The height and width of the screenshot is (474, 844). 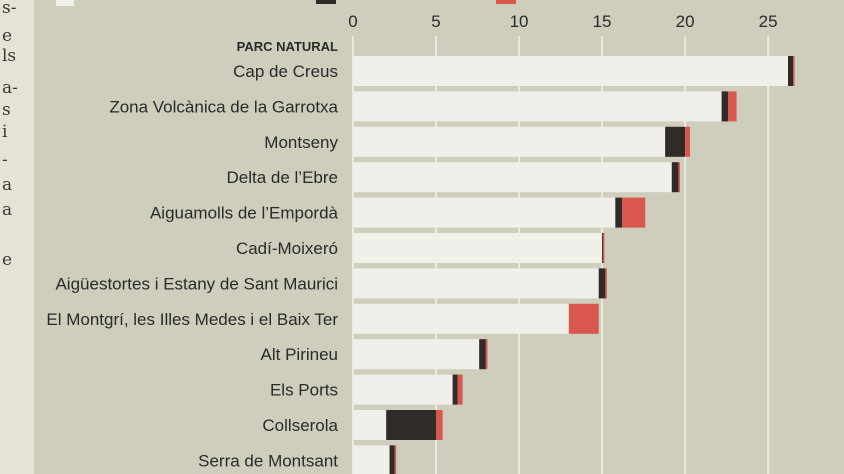 What do you see at coordinates (768, 21) in the screenshot?
I see `x-tick-label: 25` at bounding box center [768, 21].